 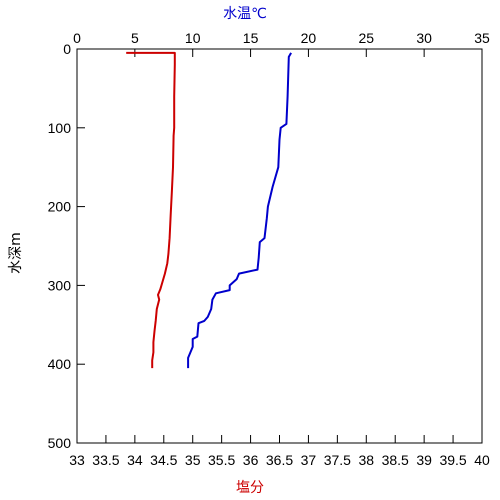 What do you see at coordinates (60, 364) in the screenshot?
I see `left-tick-label: 400` at bounding box center [60, 364].